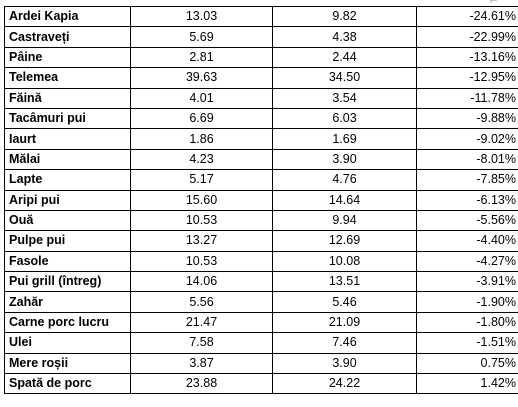 This screenshot has width=518, height=407. Describe the element at coordinates (201, 322) in the screenshot. I see `price-old-cell: 21.47` at that location.